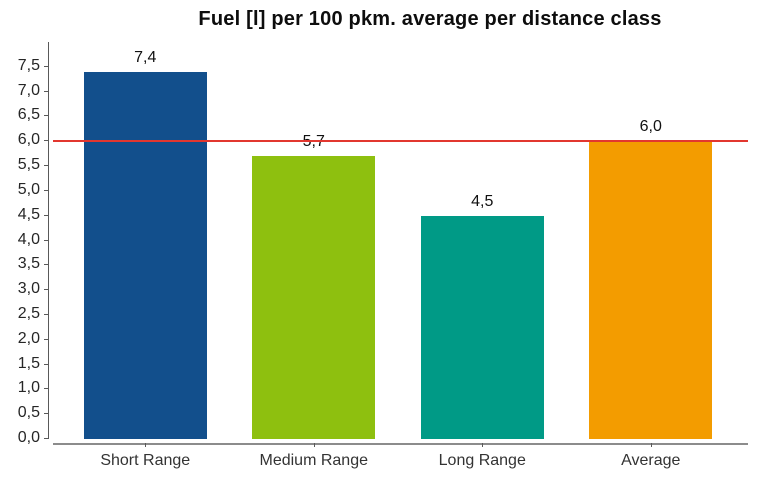 Image resolution: width=775 pixels, height=477 pixels. I want to click on y-axis-tick-label: 6,5, so click(28, 115).